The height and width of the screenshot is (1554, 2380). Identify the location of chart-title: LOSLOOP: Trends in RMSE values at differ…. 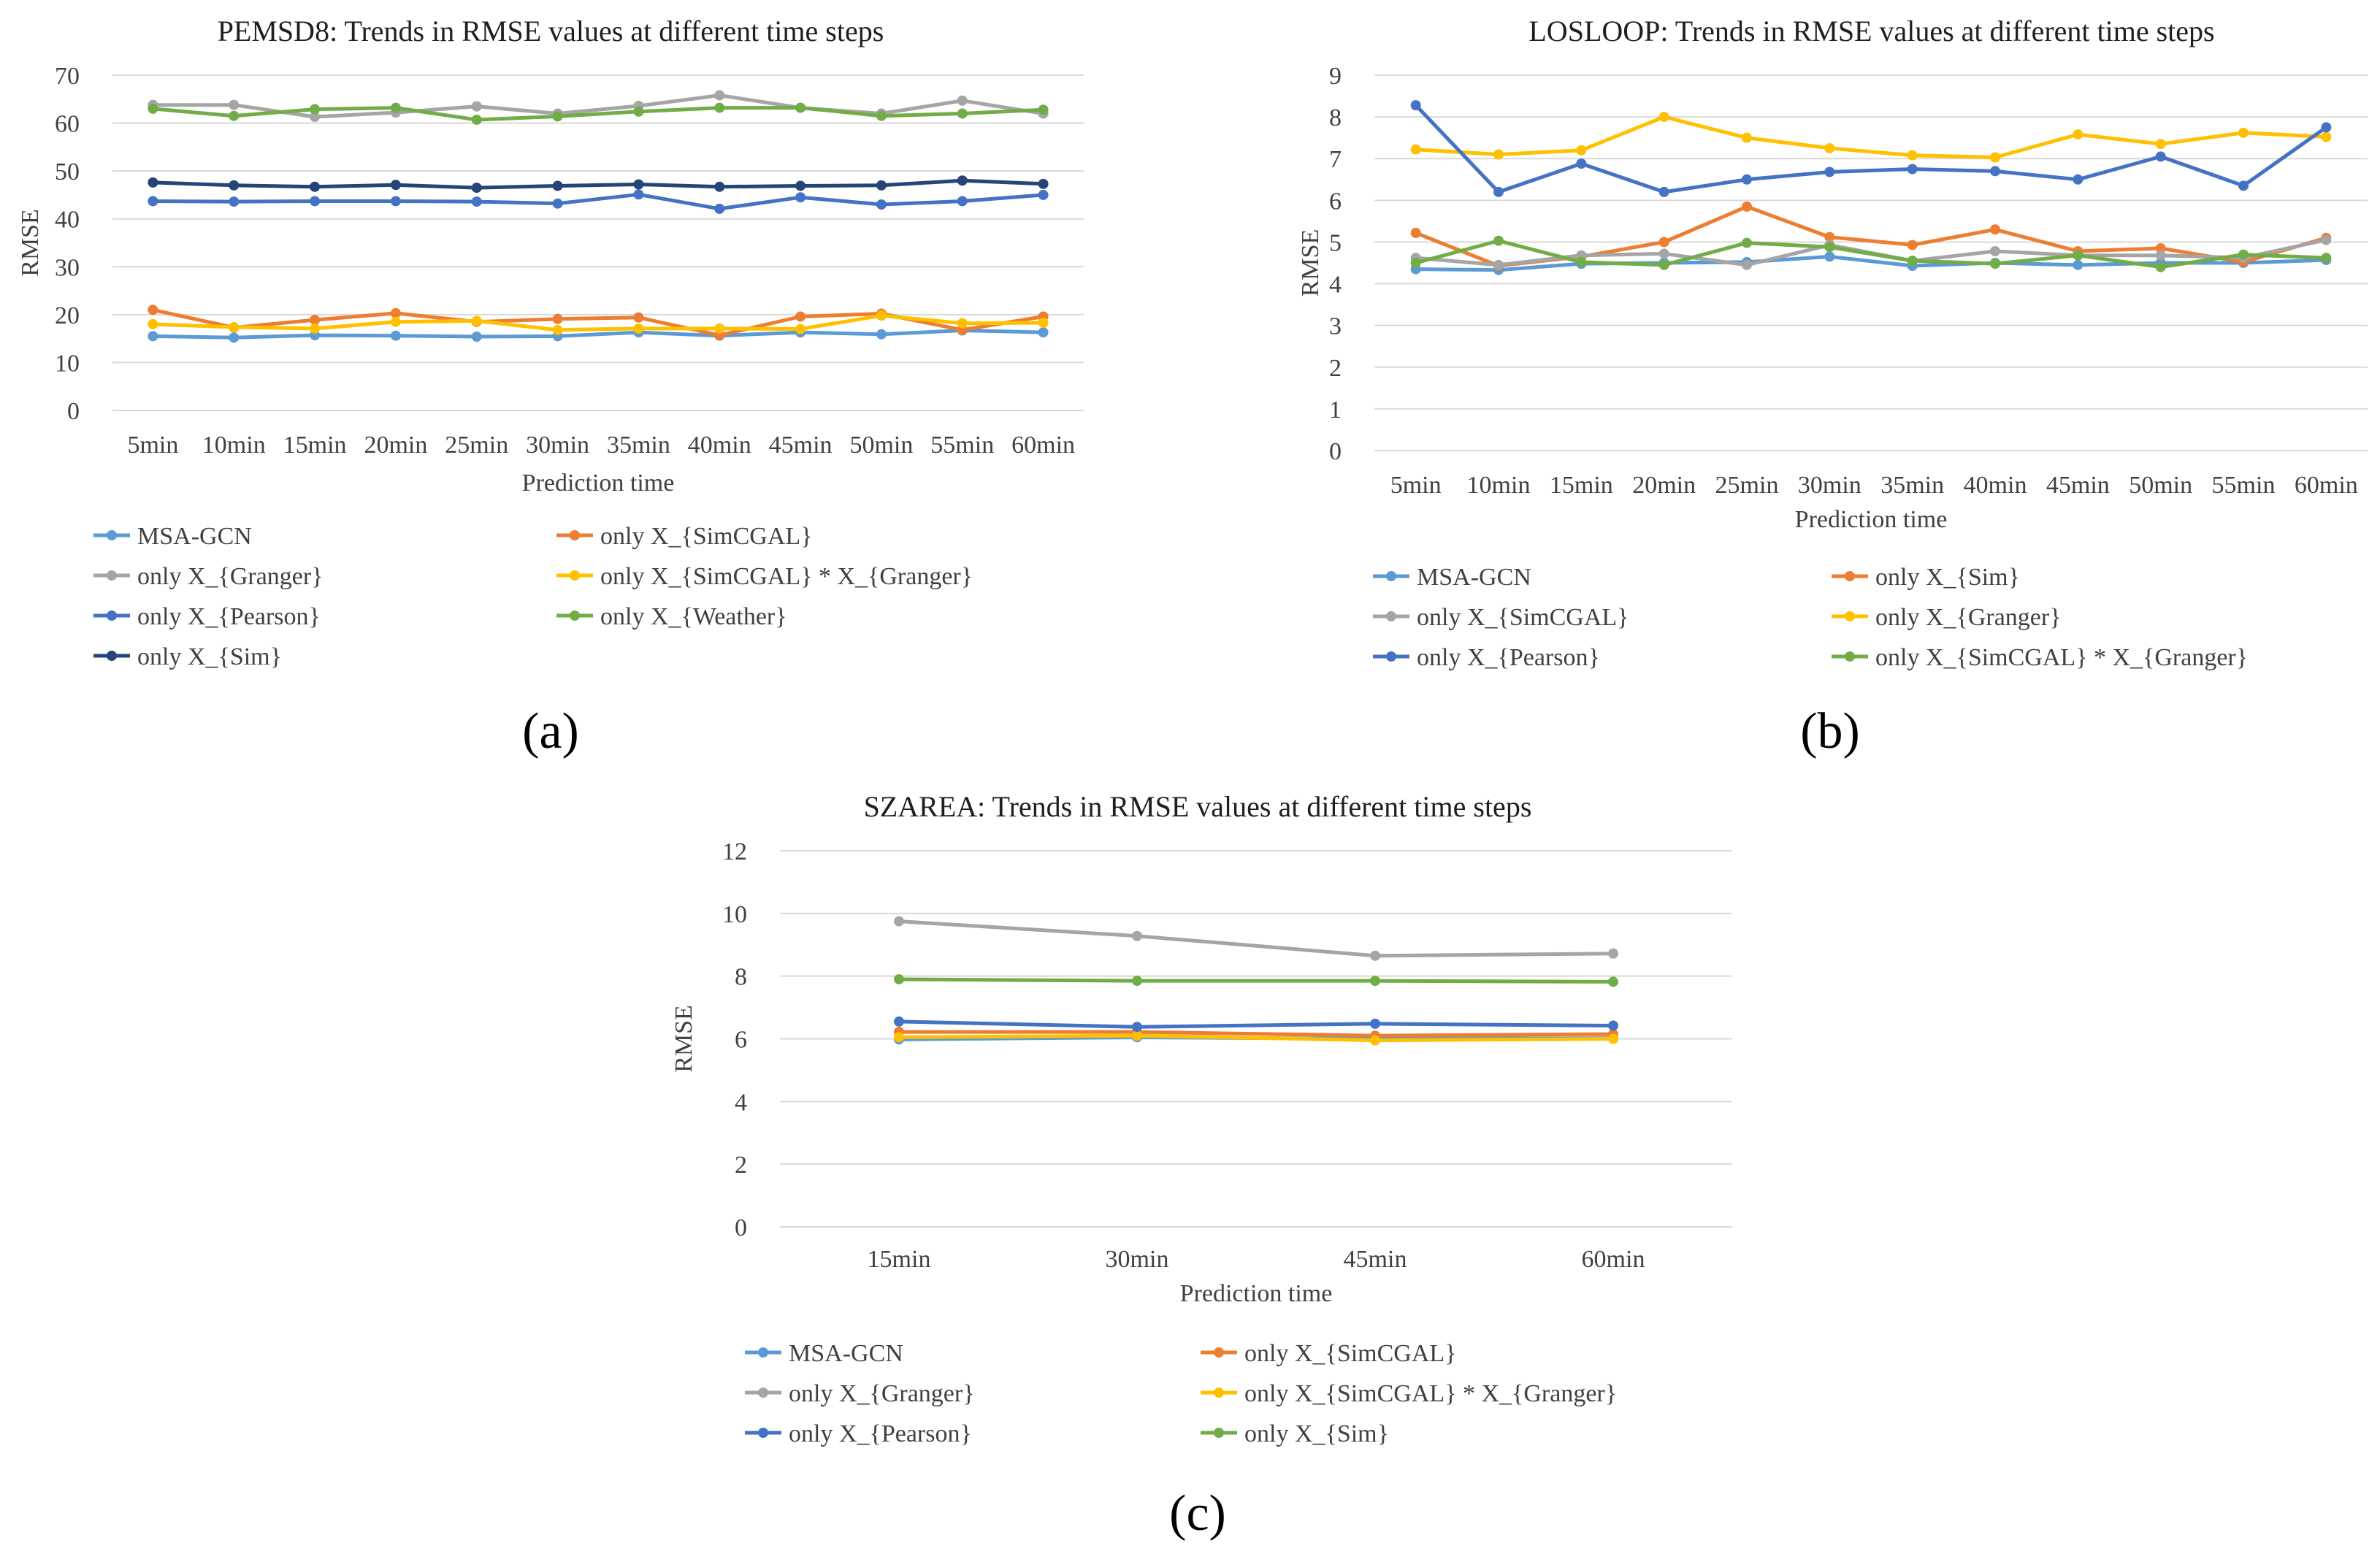
(1871, 31).